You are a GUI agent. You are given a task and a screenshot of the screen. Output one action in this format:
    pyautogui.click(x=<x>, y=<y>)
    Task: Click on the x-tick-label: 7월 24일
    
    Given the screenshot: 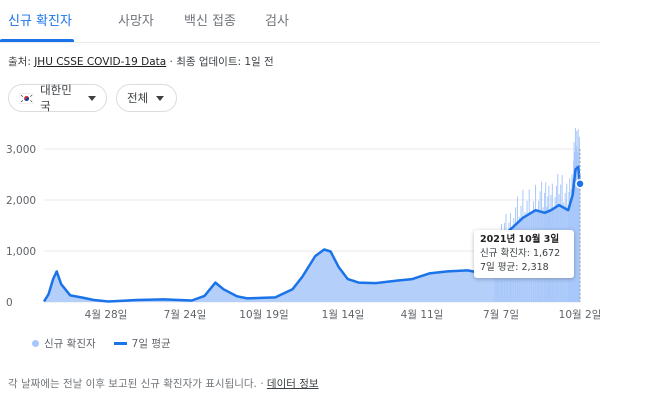 What is the action you would take?
    pyautogui.click(x=185, y=314)
    